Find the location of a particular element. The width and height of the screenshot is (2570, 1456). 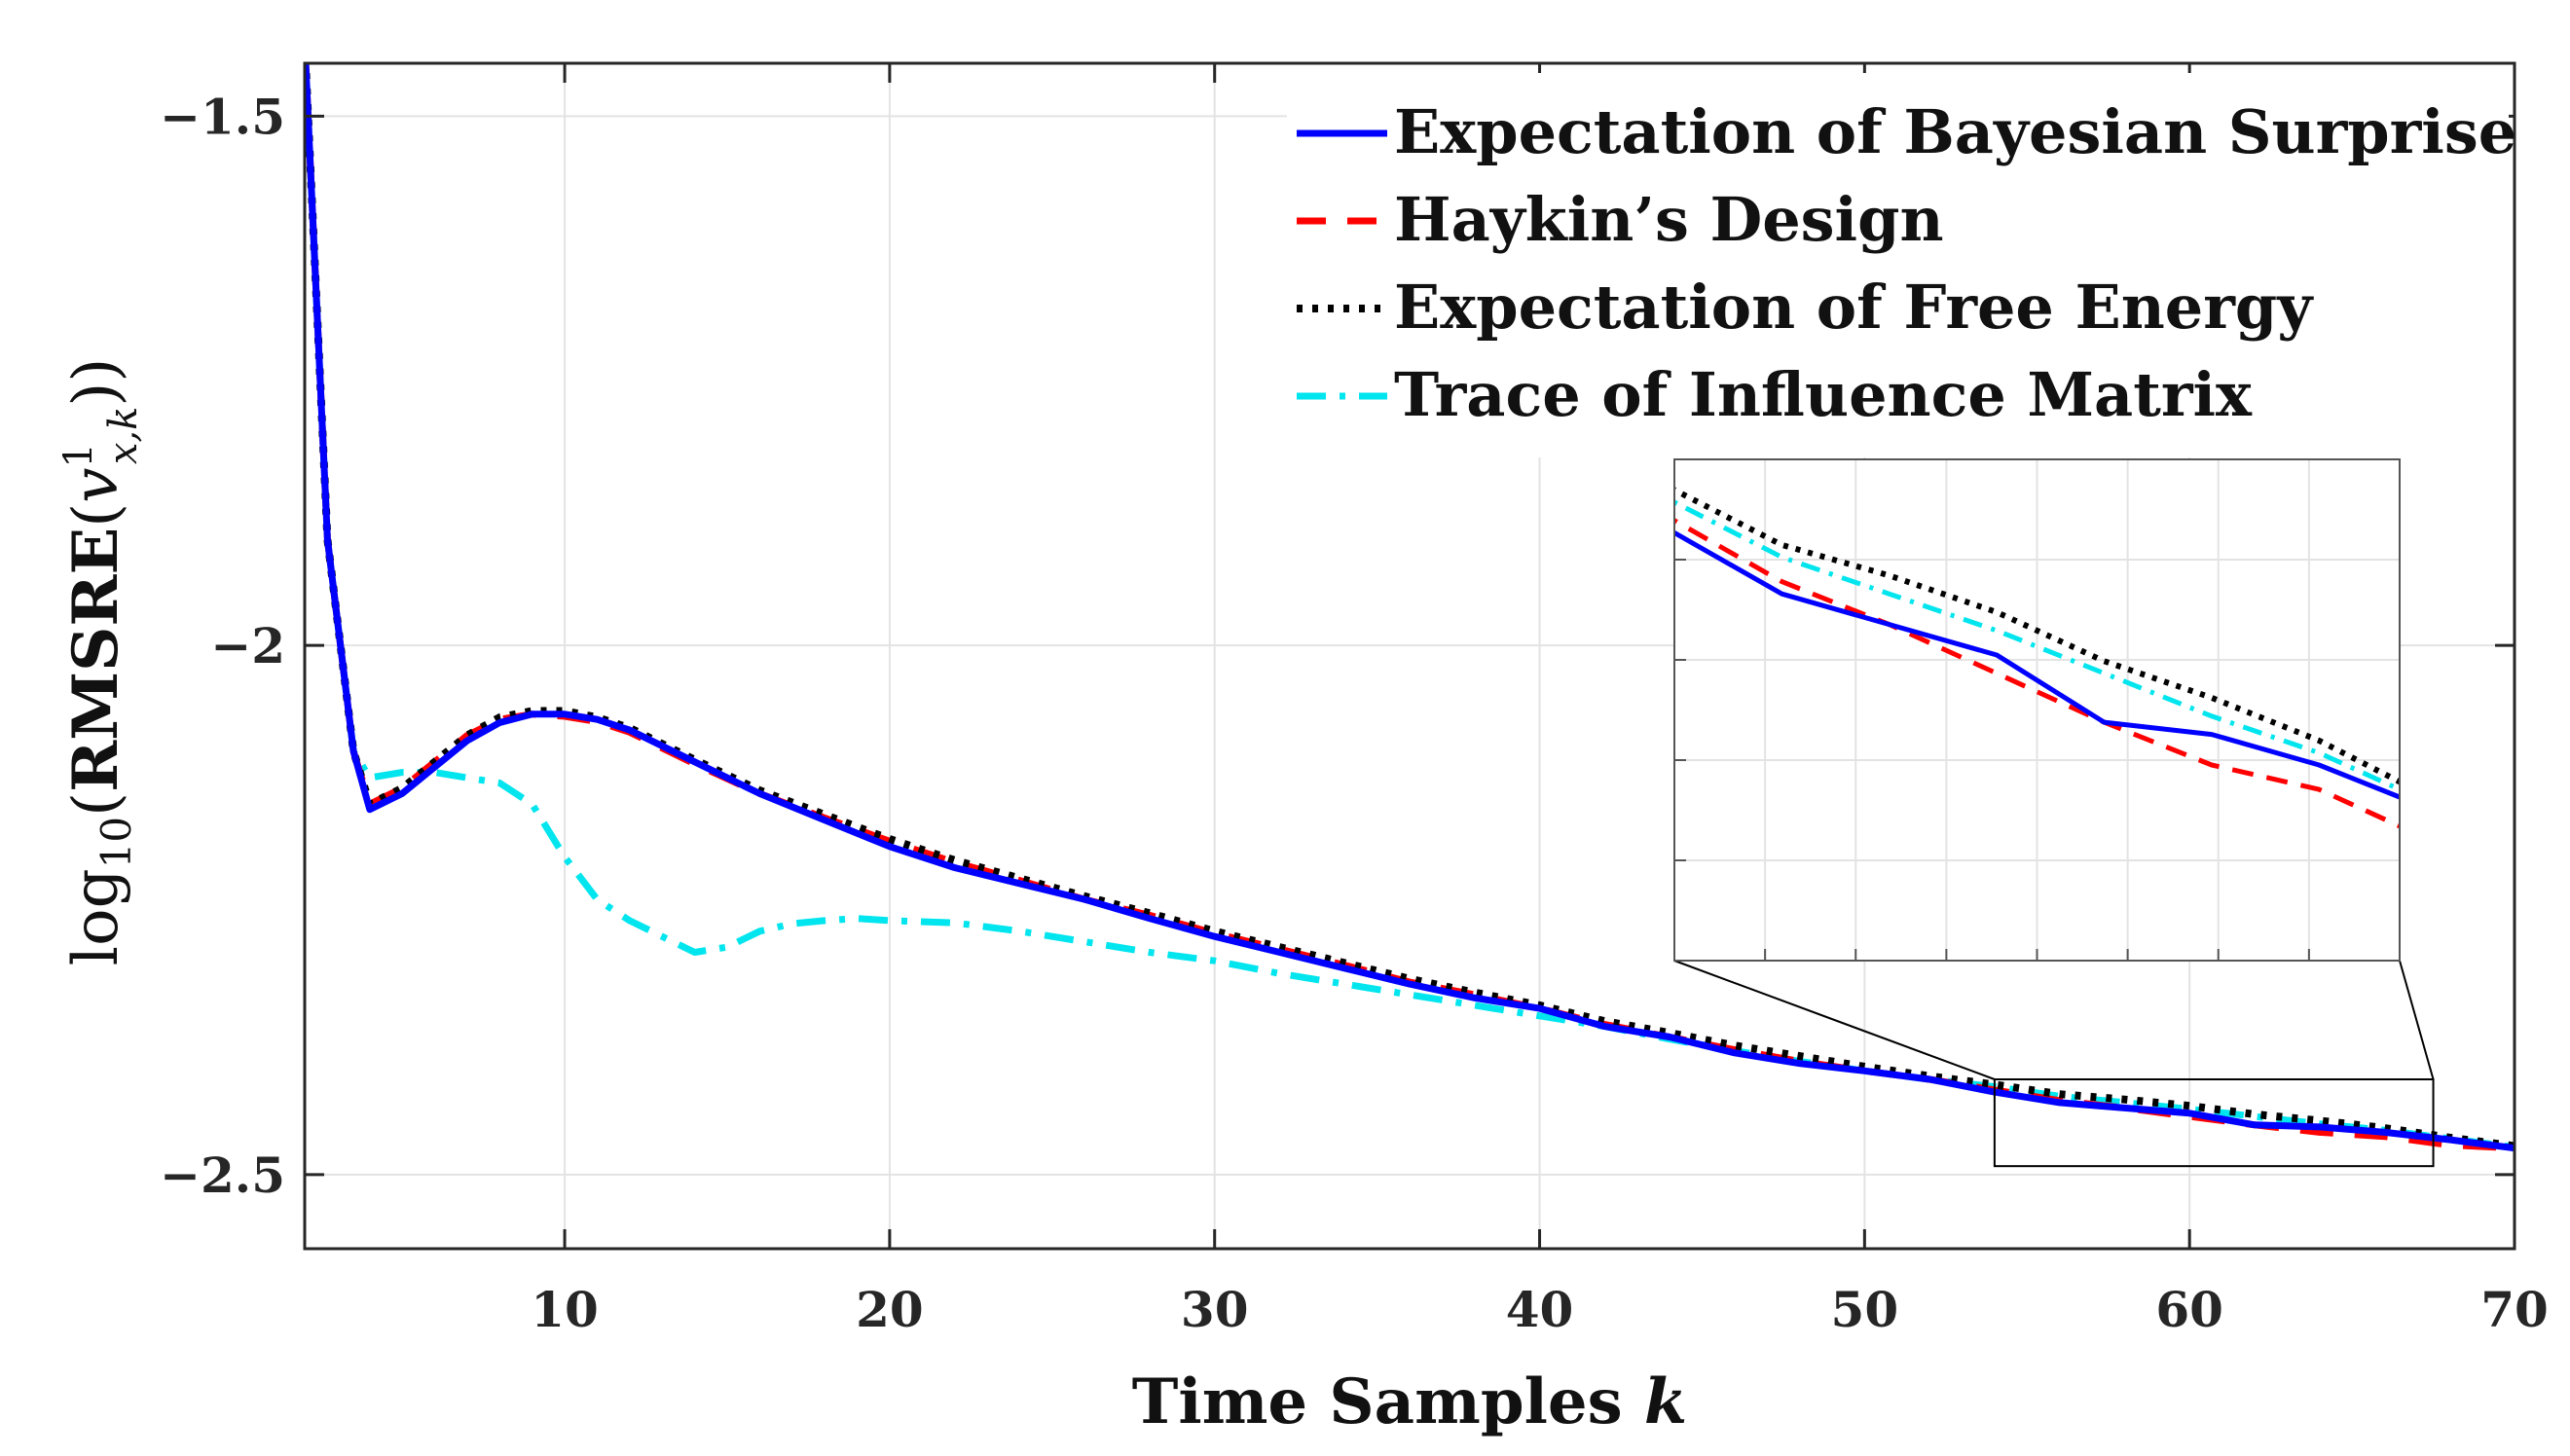

y-tick-label: −2.5 is located at coordinates (222, 1175).